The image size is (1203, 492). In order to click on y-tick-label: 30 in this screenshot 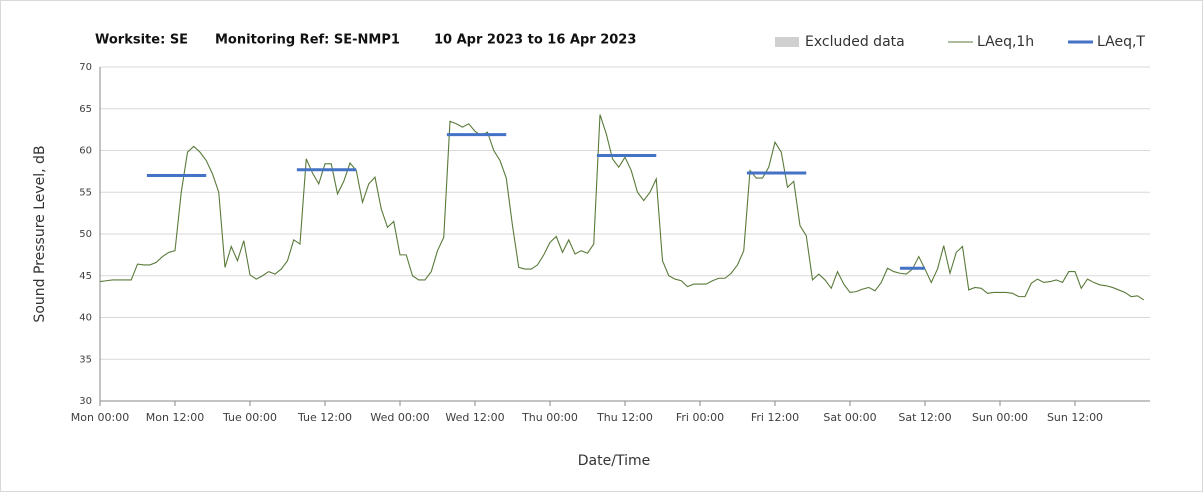, I will do `click(85, 401)`.